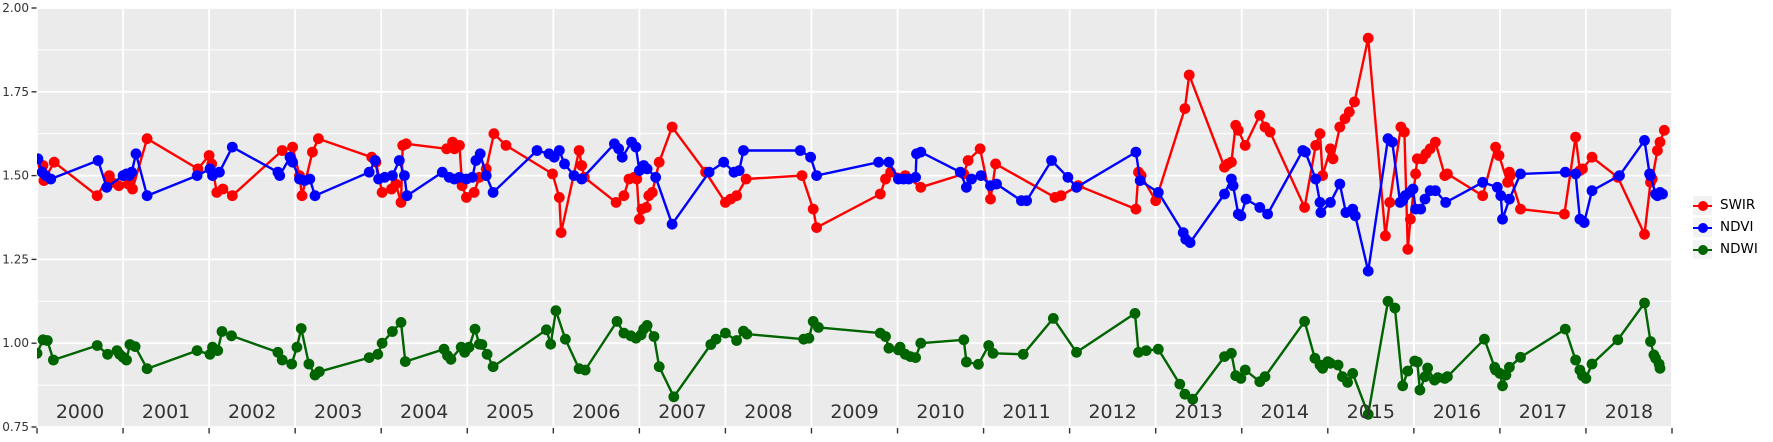 The height and width of the screenshot is (442, 1773). I want to click on y-tick-label-1.25: 1.25, so click(15, 259).